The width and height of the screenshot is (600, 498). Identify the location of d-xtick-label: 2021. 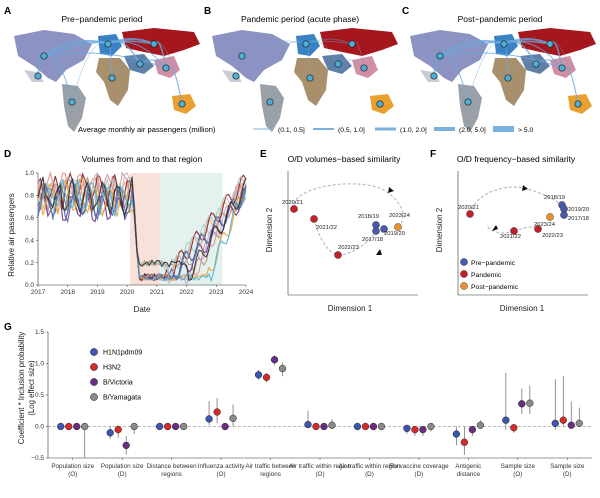
(157, 292).